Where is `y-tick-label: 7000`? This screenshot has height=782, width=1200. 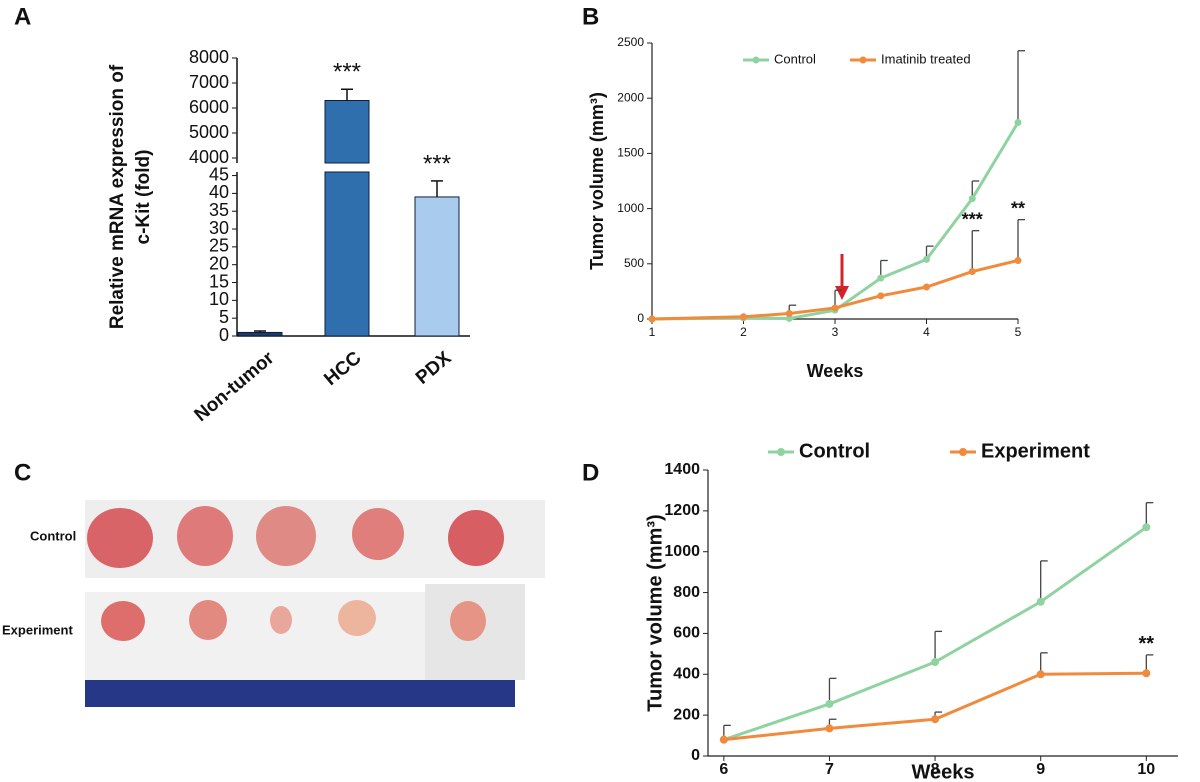
y-tick-label: 7000 is located at coordinates (209, 82).